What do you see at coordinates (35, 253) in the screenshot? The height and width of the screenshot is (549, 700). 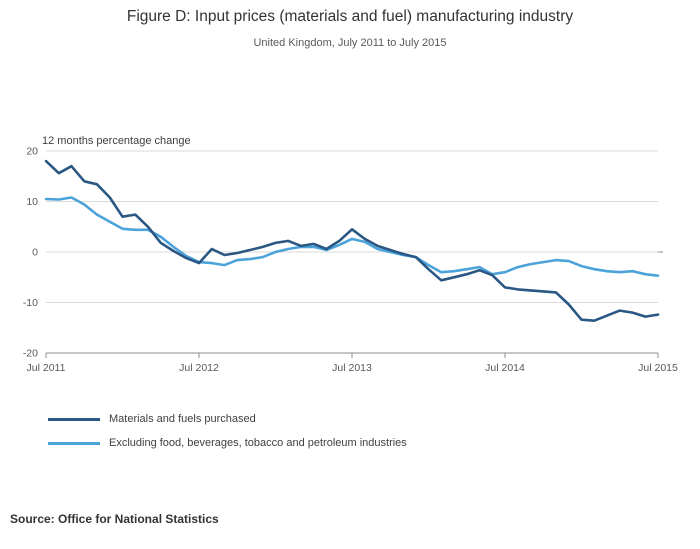 I see `y-tick-label: 0` at bounding box center [35, 253].